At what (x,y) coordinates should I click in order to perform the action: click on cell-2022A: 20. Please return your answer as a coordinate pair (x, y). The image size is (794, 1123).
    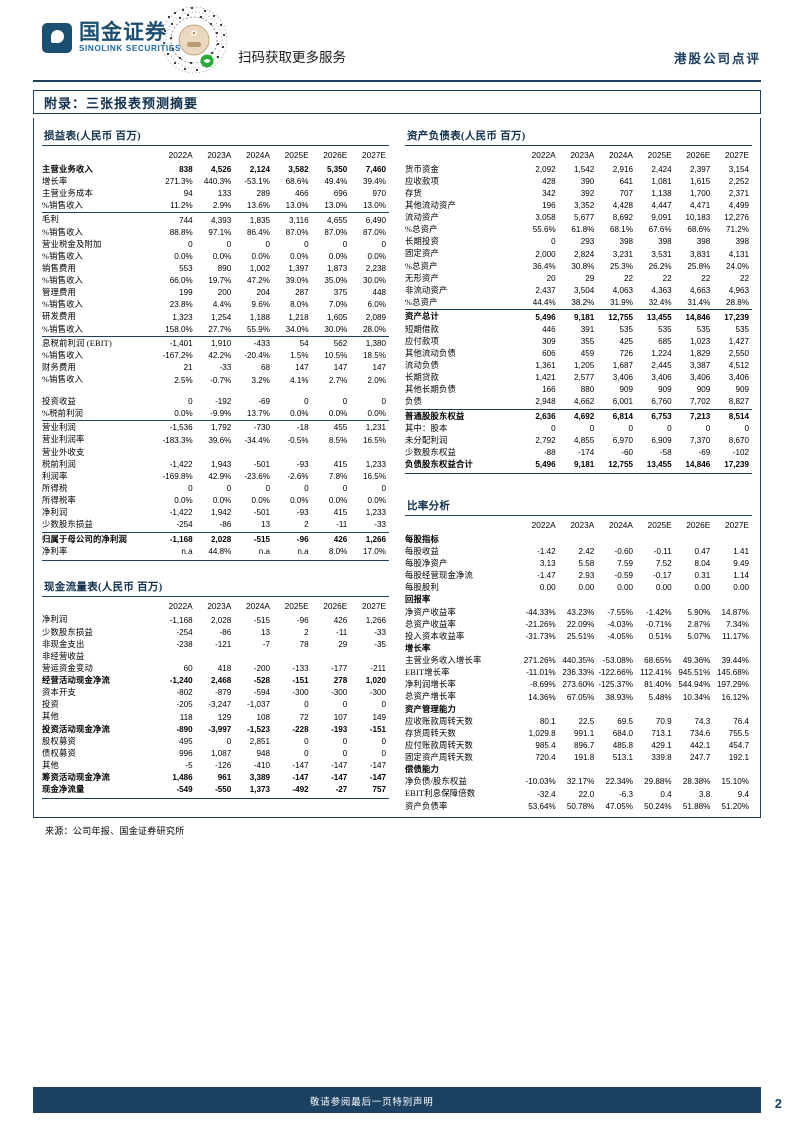
    Looking at the image, I should click on (551, 278).